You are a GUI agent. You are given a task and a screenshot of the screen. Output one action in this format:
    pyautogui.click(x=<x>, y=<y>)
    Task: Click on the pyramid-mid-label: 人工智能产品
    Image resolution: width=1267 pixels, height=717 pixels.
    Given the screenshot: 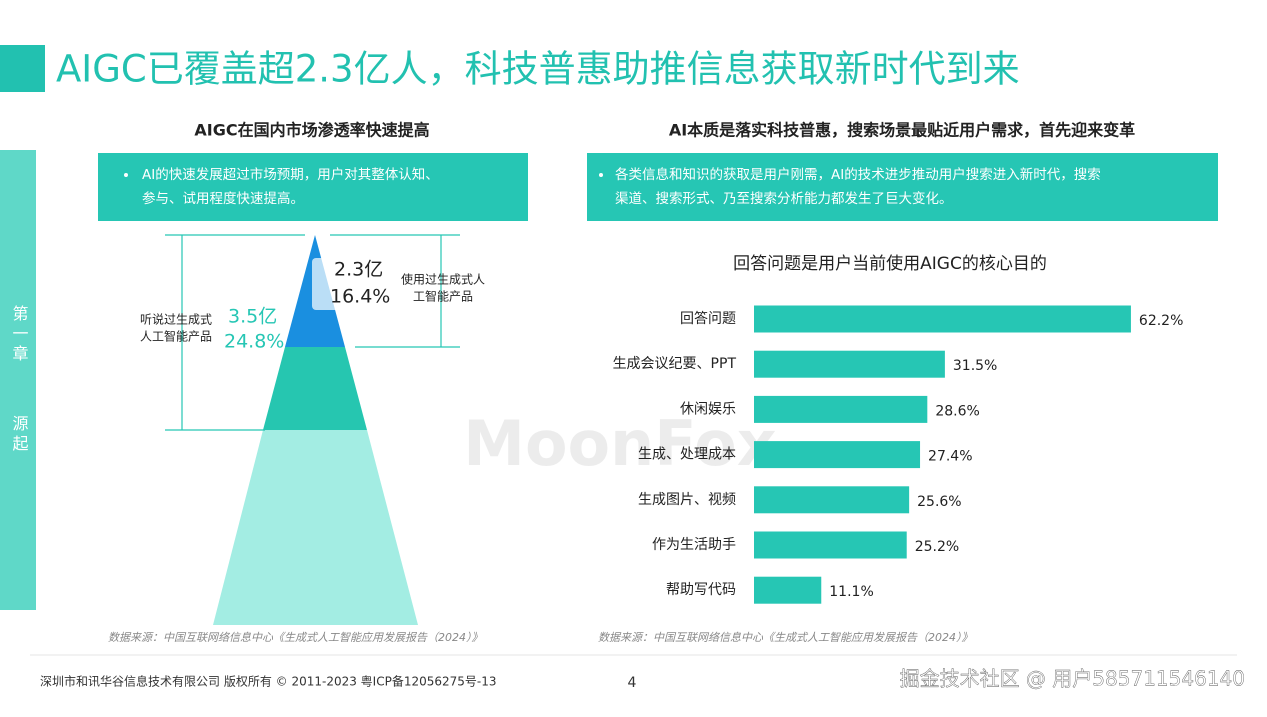 What is the action you would take?
    pyautogui.click(x=176, y=336)
    